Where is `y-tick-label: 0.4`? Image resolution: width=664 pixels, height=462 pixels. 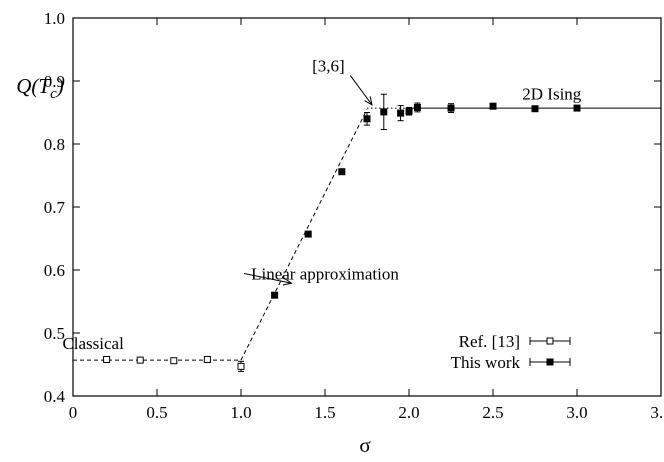
y-tick-label: 0.4 is located at coordinates (55, 396).